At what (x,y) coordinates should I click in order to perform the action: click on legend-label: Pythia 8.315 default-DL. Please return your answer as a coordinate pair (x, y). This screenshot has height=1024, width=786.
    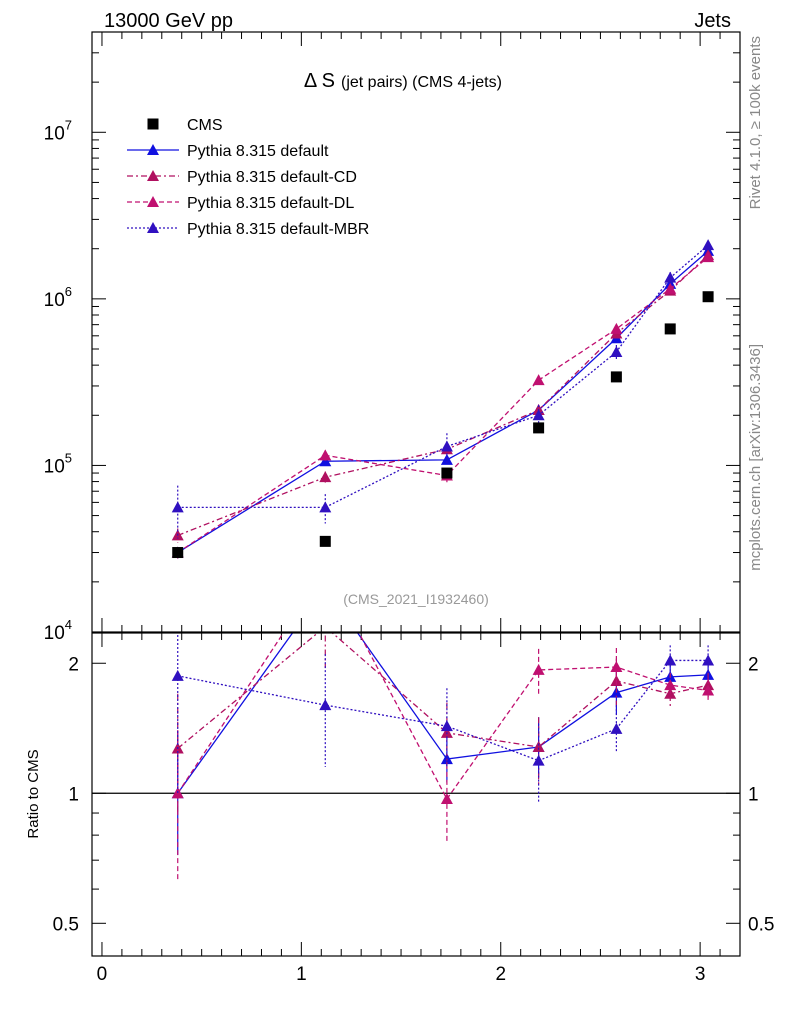
    Looking at the image, I should click on (270, 203).